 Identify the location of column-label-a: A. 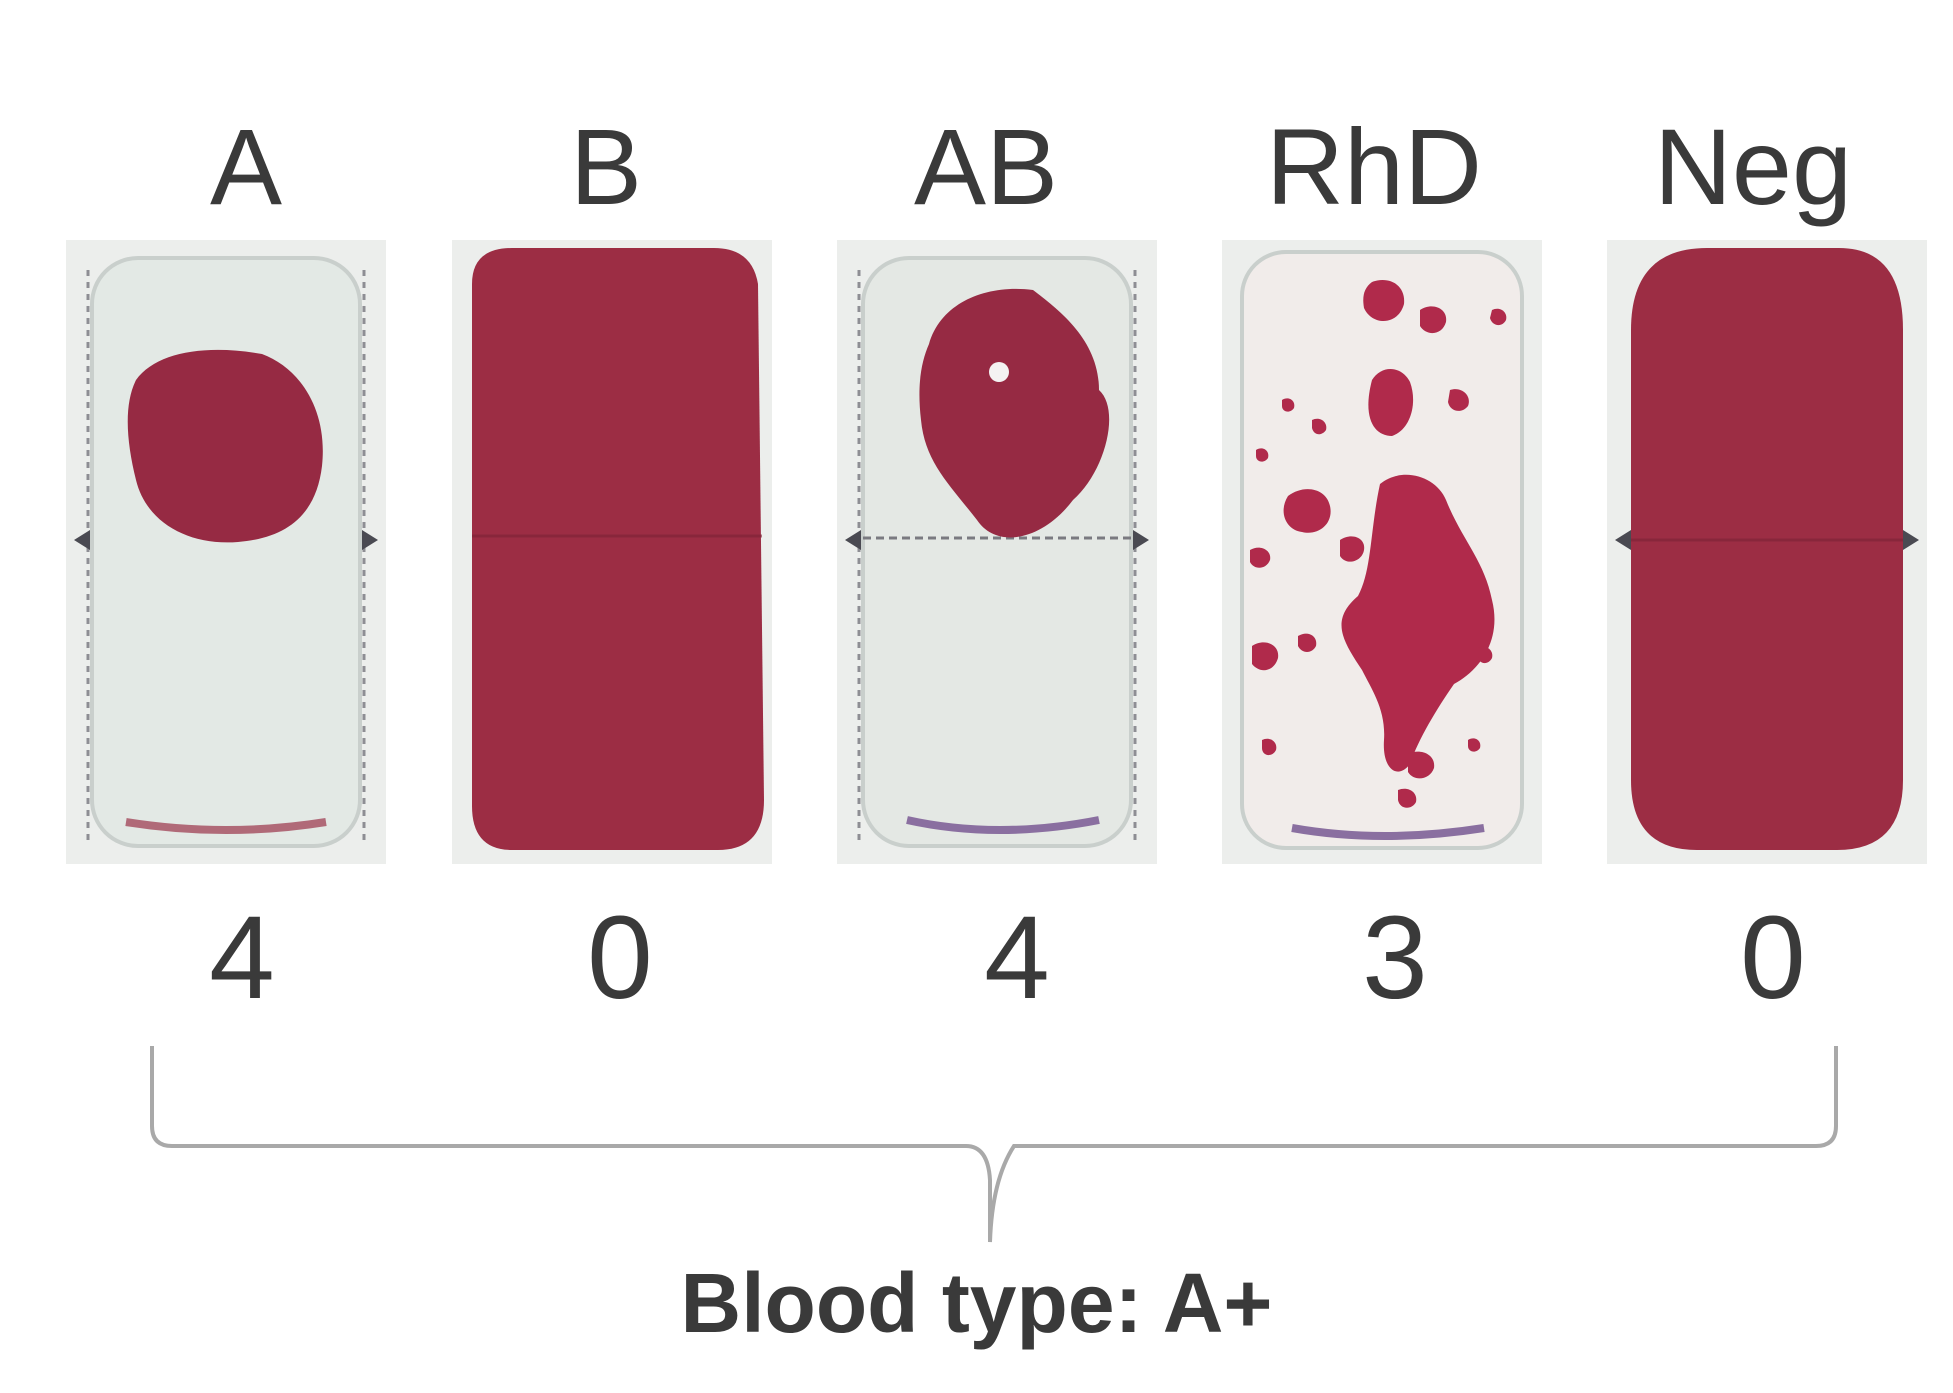
(246, 166).